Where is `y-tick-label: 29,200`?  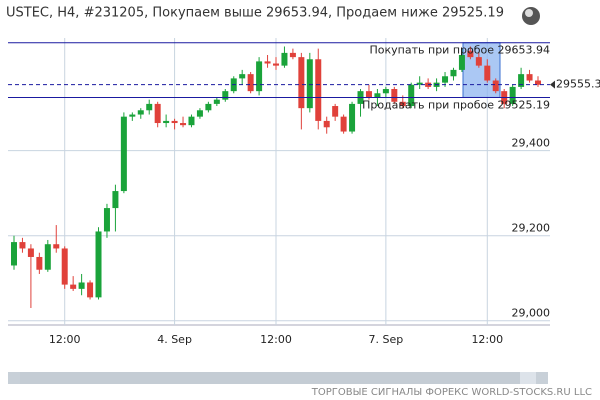 y-tick-label: 29,200 is located at coordinates (531, 228).